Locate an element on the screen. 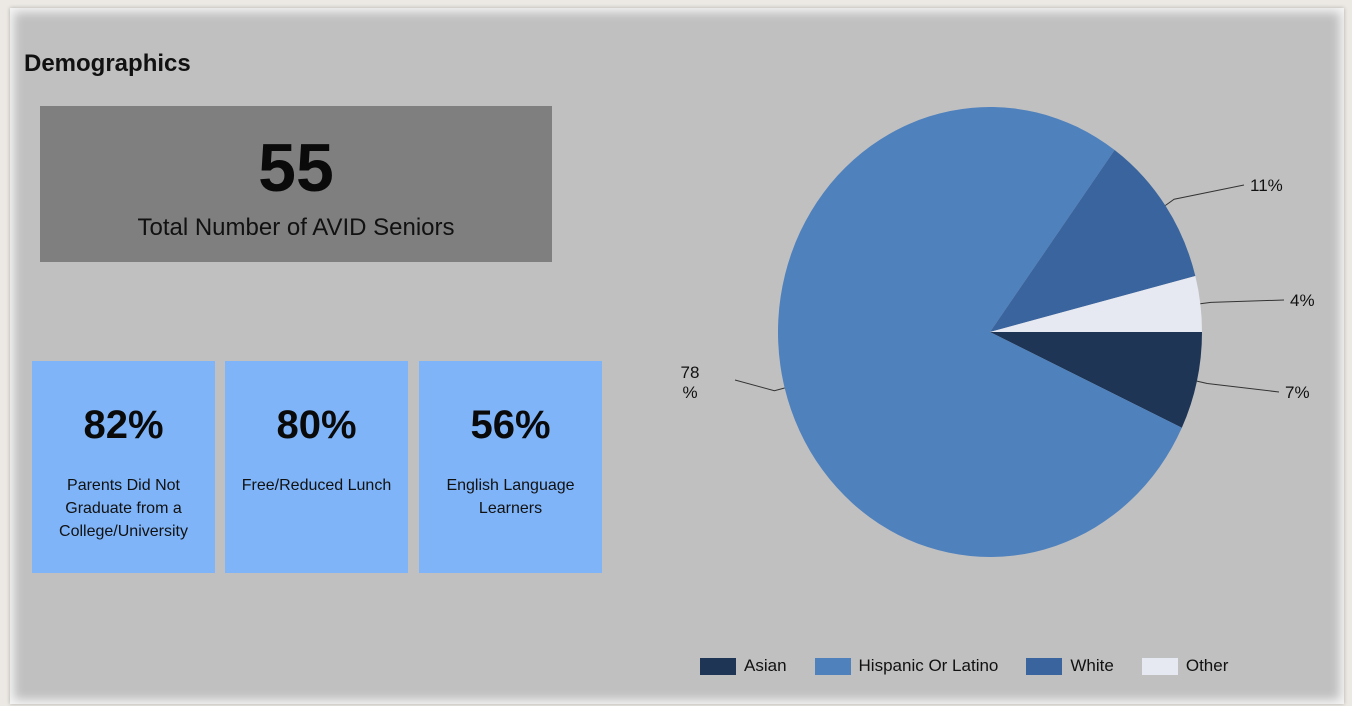  stat-card-lunch: 80% Free/Reduced Lunch is located at coordinates (316, 467).